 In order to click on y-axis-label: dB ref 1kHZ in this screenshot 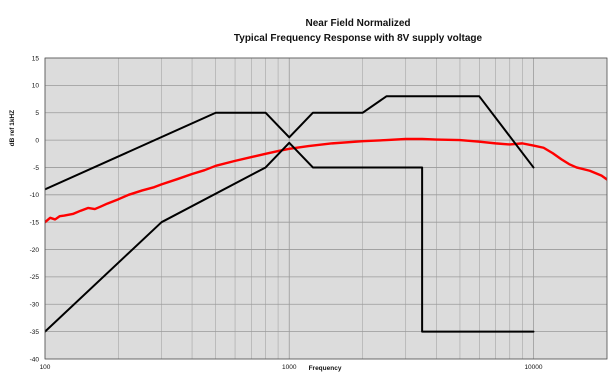, I will do `click(12, 128)`.